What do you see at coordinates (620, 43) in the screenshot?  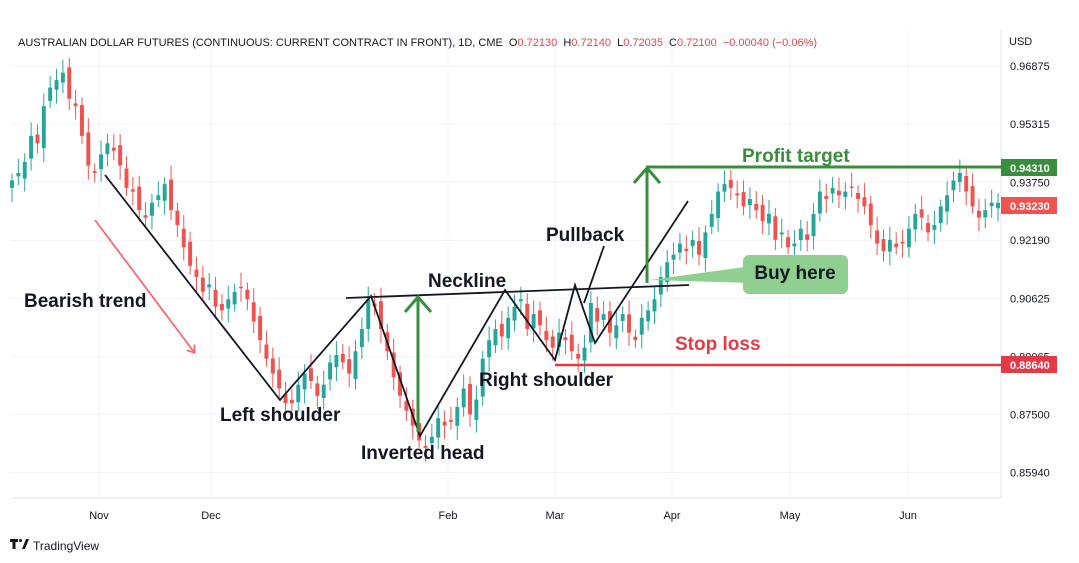 I see `l-label: L` at bounding box center [620, 43].